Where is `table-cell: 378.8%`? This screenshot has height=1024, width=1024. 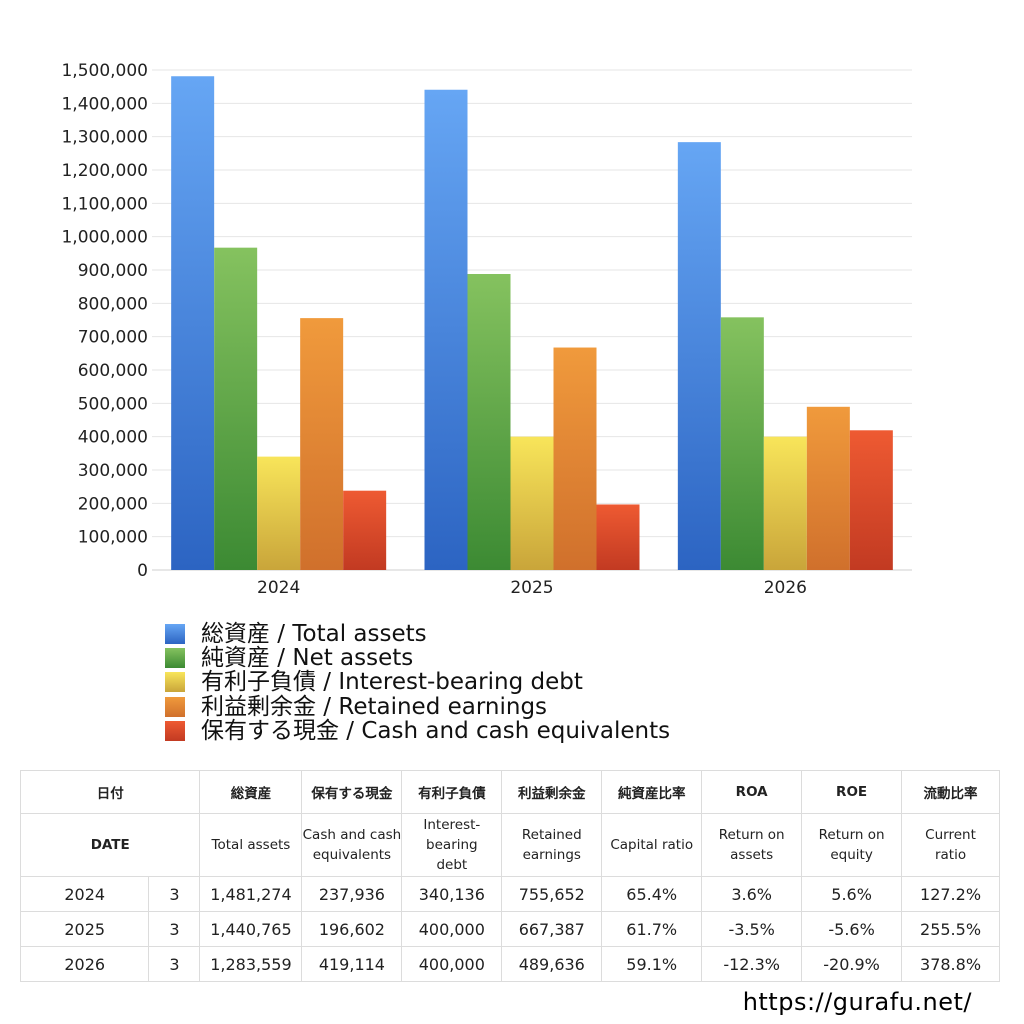 table-cell: 378.8% is located at coordinates (950, 964).